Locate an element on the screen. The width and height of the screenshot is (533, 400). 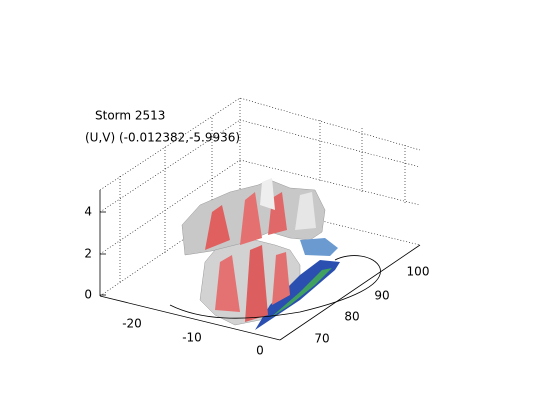
title: Storm 2513 is located at coordinates (130, 116).